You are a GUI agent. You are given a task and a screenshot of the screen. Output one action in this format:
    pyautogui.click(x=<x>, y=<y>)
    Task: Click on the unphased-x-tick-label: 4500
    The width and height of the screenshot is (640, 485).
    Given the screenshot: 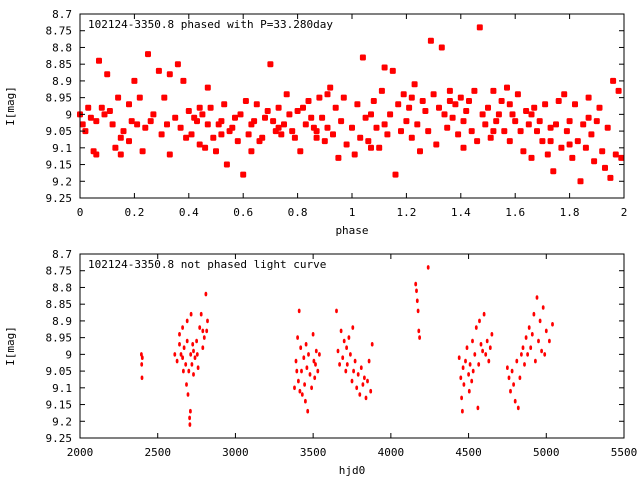 What is the action you would take?
    pyautogui.click(x=468, y=452)
    